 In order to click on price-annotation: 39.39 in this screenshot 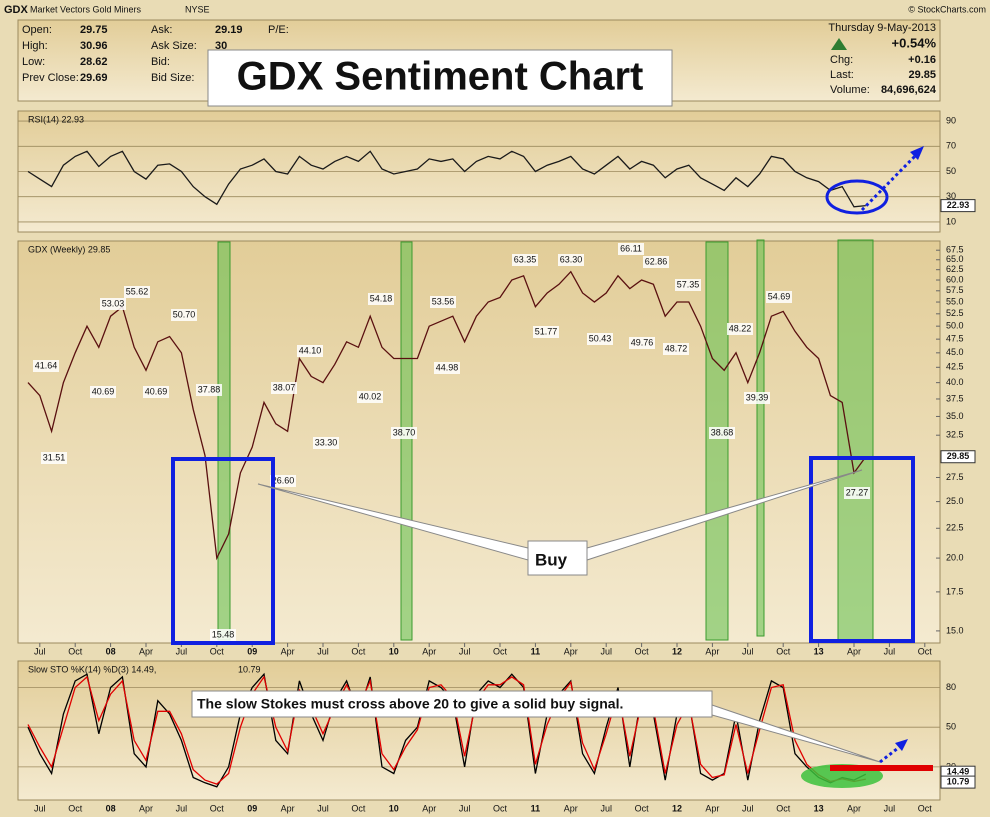, I will do `click(757, 397)`.